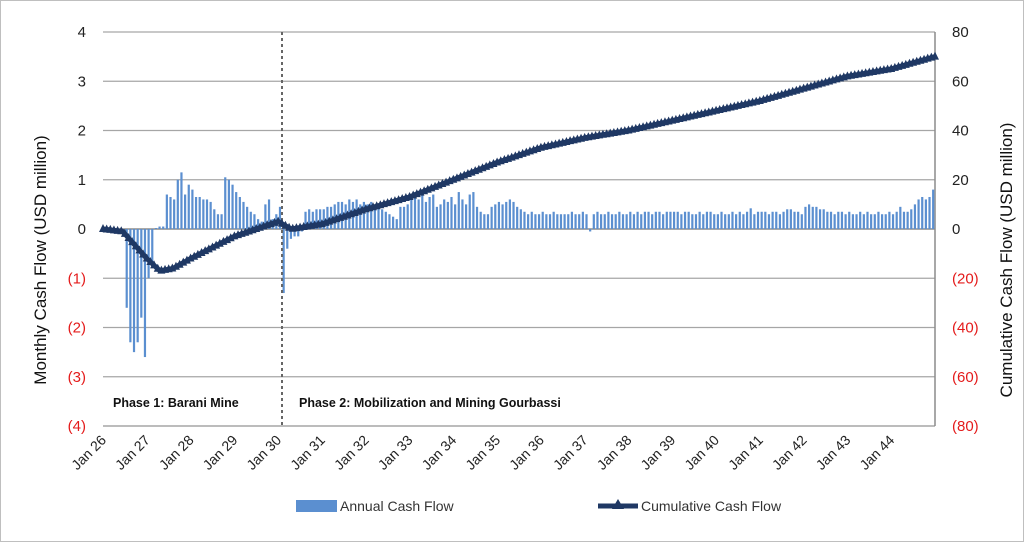 Image resolution: width=1024 pixels, height=542 pixels. I want to click on legend-label-cumulative: Cumulative Cash Flow, so click(711, 506).